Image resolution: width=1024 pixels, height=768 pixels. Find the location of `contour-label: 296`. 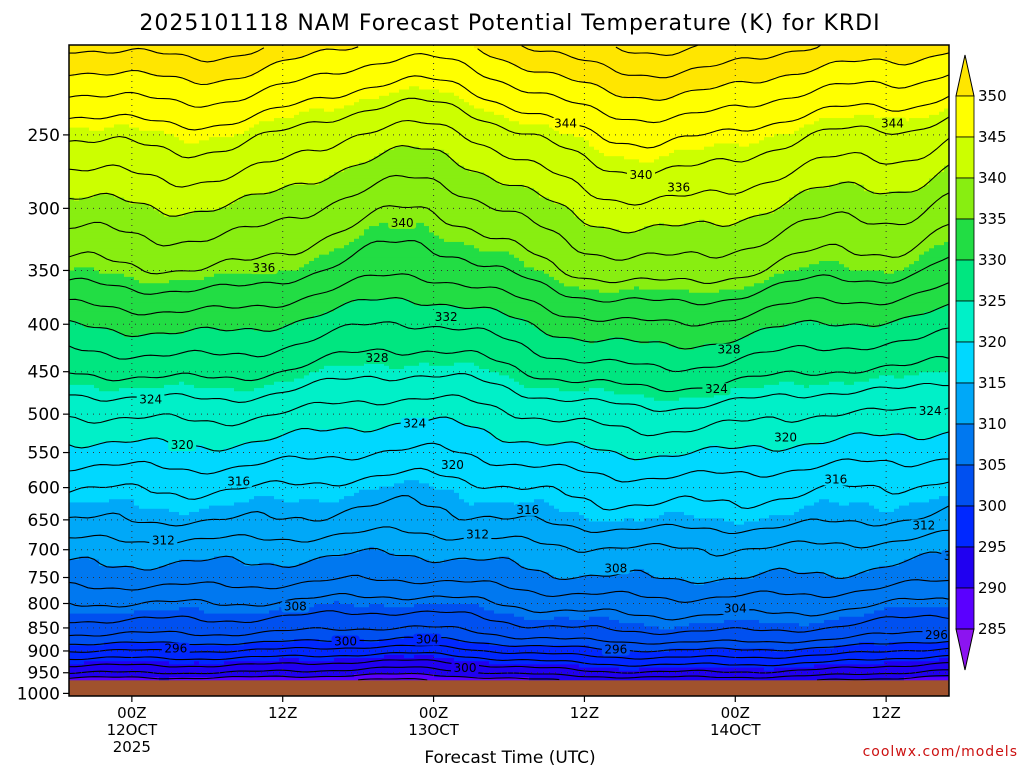

contour-label: 296 is located at coordinates (615, 650).